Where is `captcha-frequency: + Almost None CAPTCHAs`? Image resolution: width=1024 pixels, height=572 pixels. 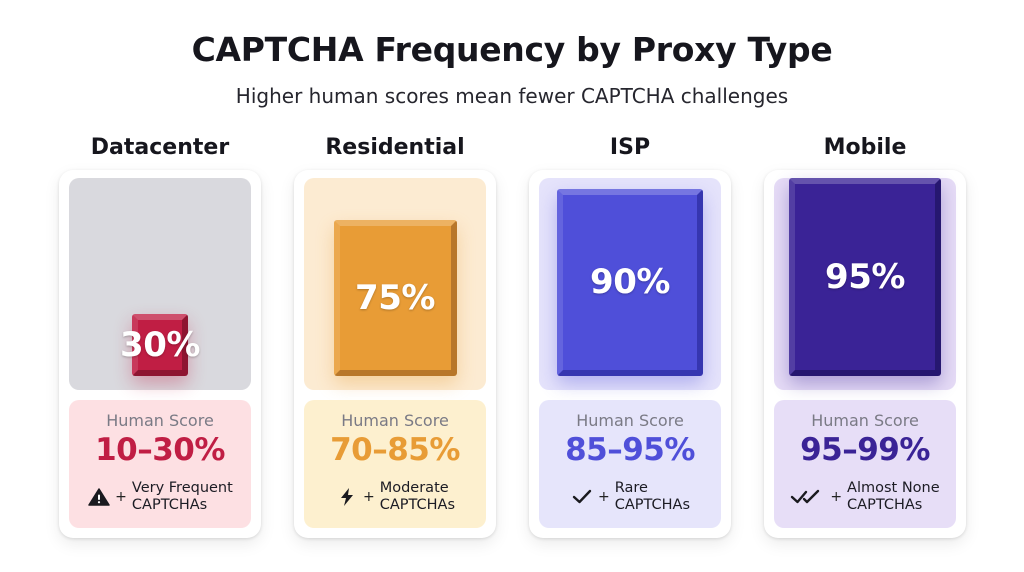
captcha-frequency: + Almost None CAPTCHAs is located at coordinates (865, 497).